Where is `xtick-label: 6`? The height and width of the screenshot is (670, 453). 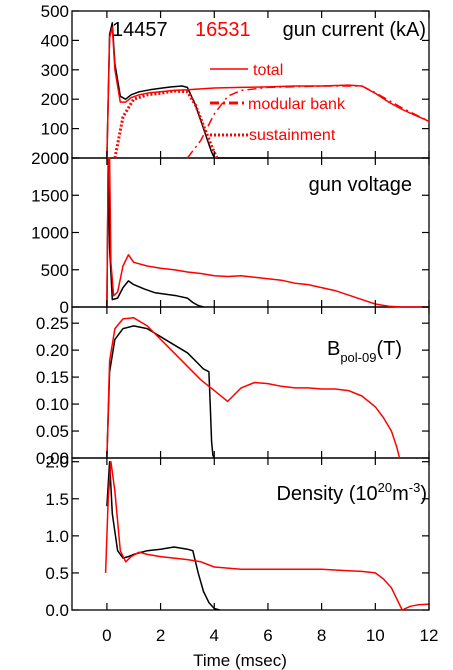 xtick-label: 6 is located at coordinates (267, 635).